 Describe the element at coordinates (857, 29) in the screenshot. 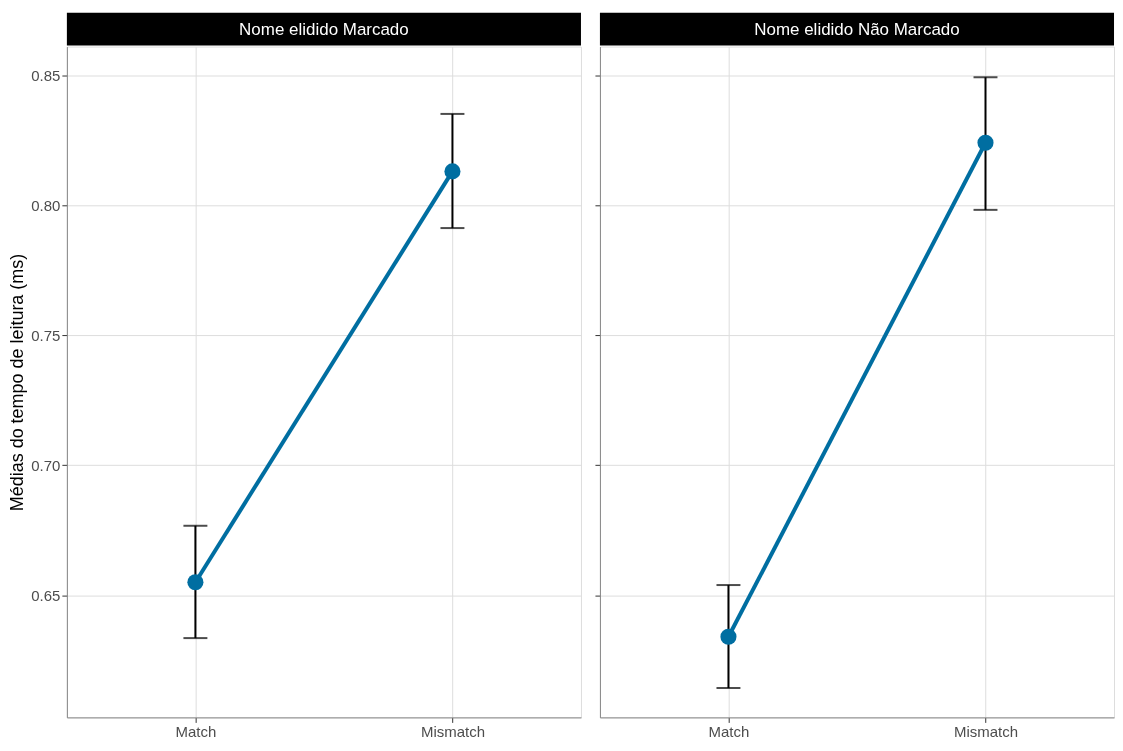

I see `chart-title: Nome elidido Não Marcado` at that location.